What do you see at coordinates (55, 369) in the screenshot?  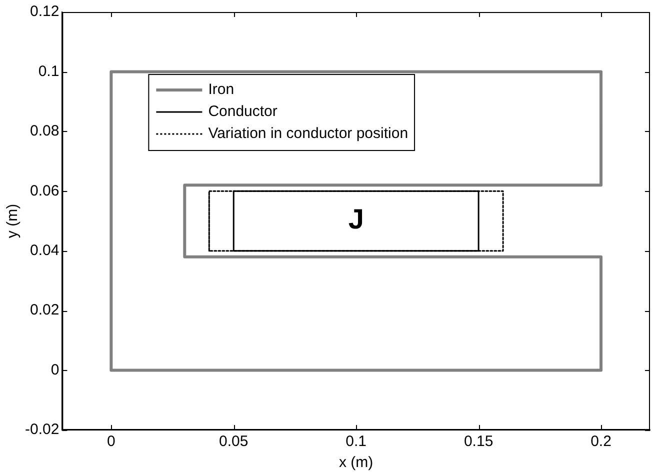 I see `y-tick-label: 0` at bounding box center [55, 369].